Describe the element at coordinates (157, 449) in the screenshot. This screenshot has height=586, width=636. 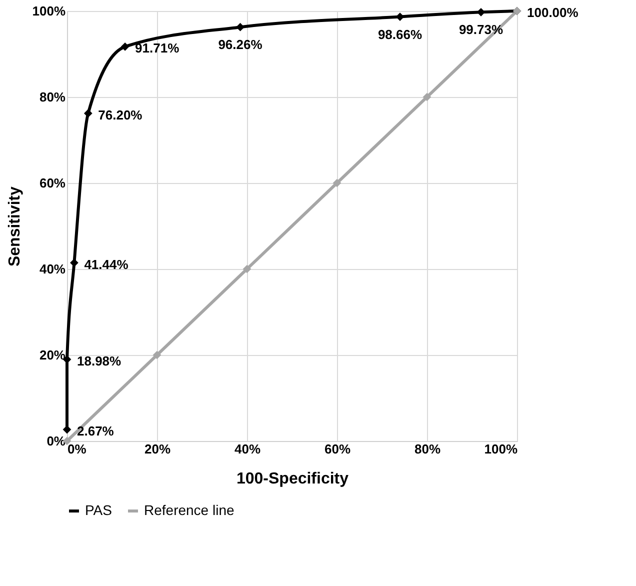
I see `x-tick-label: 20%` at that location.